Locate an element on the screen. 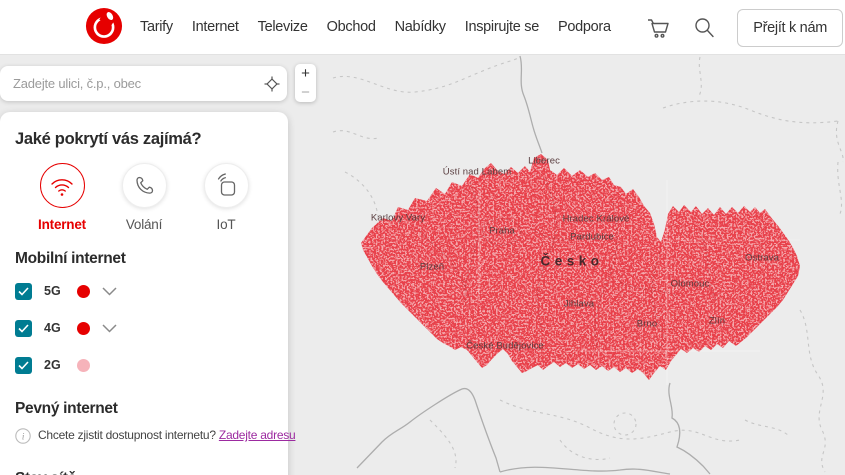 This screenshot has width=845, height=475. layer-row-2g: 2G is located at coordinates (144, 365).